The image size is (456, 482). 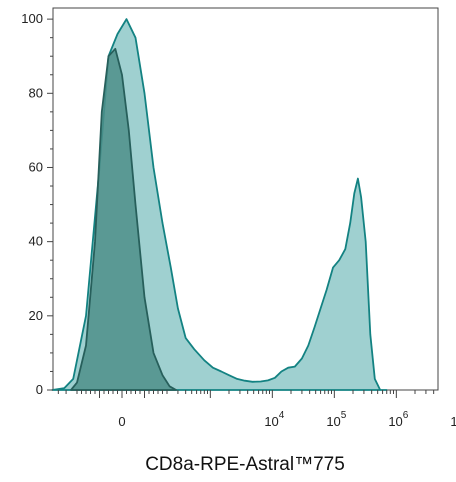 What do you see at coordinates (274, 419) in the screenshot?
I see `x-tick-label: 10⁴` at bounding box center [274, 419].